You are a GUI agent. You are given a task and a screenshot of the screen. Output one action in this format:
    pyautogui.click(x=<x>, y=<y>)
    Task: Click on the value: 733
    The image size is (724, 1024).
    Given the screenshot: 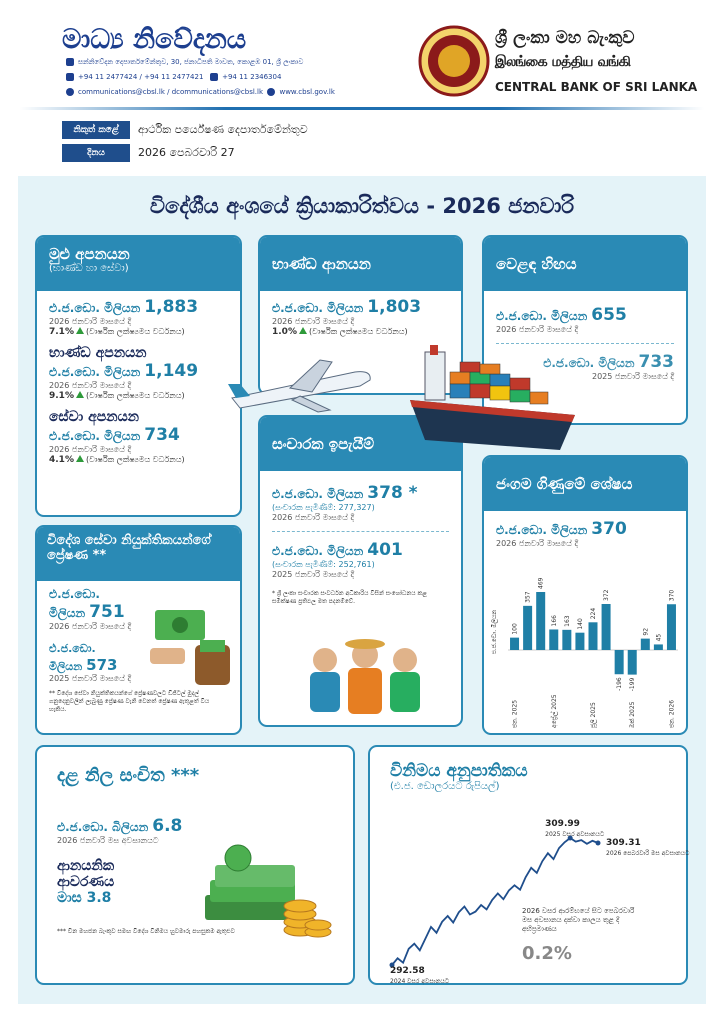 What is the action you would take?
    pyautogui.click(x=656, y=362)
    